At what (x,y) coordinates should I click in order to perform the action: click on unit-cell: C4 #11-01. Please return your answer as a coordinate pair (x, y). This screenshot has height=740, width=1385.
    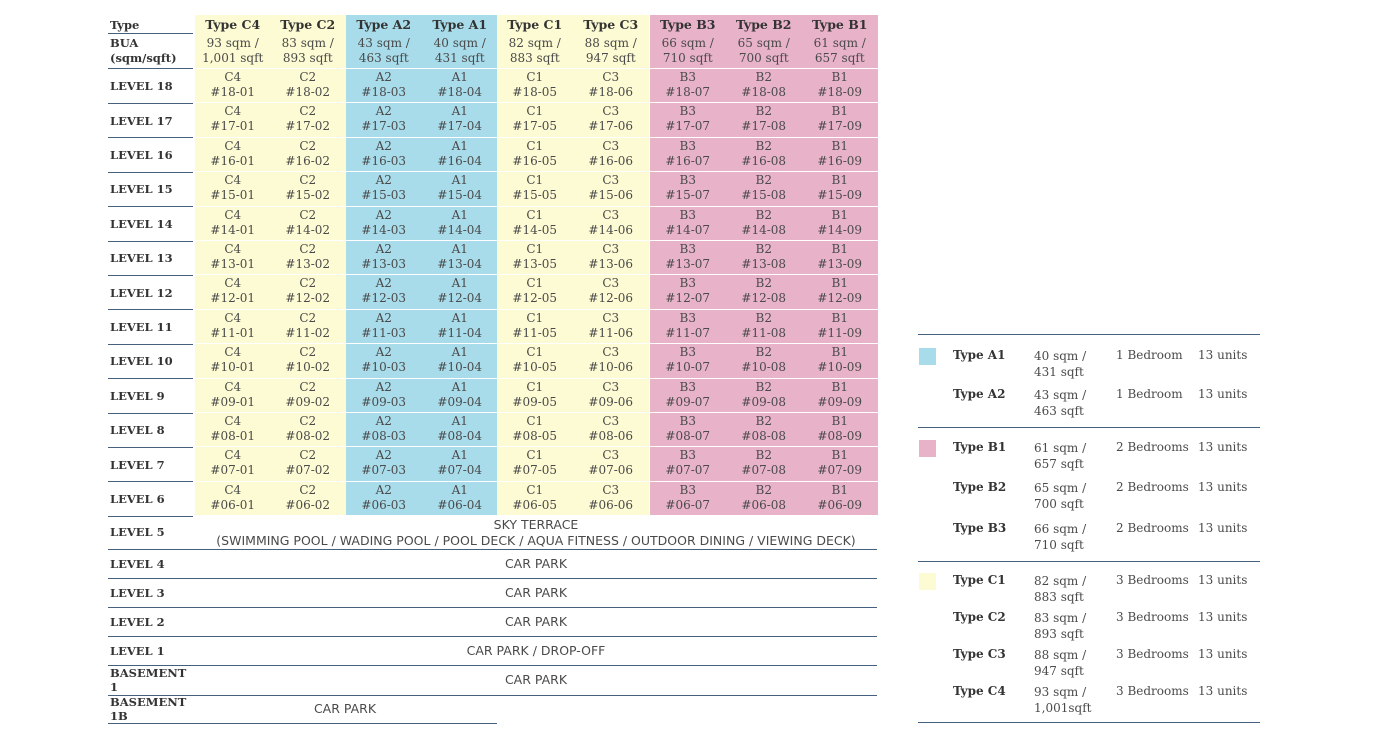
    Looking at the image, I should click on (233, 326).